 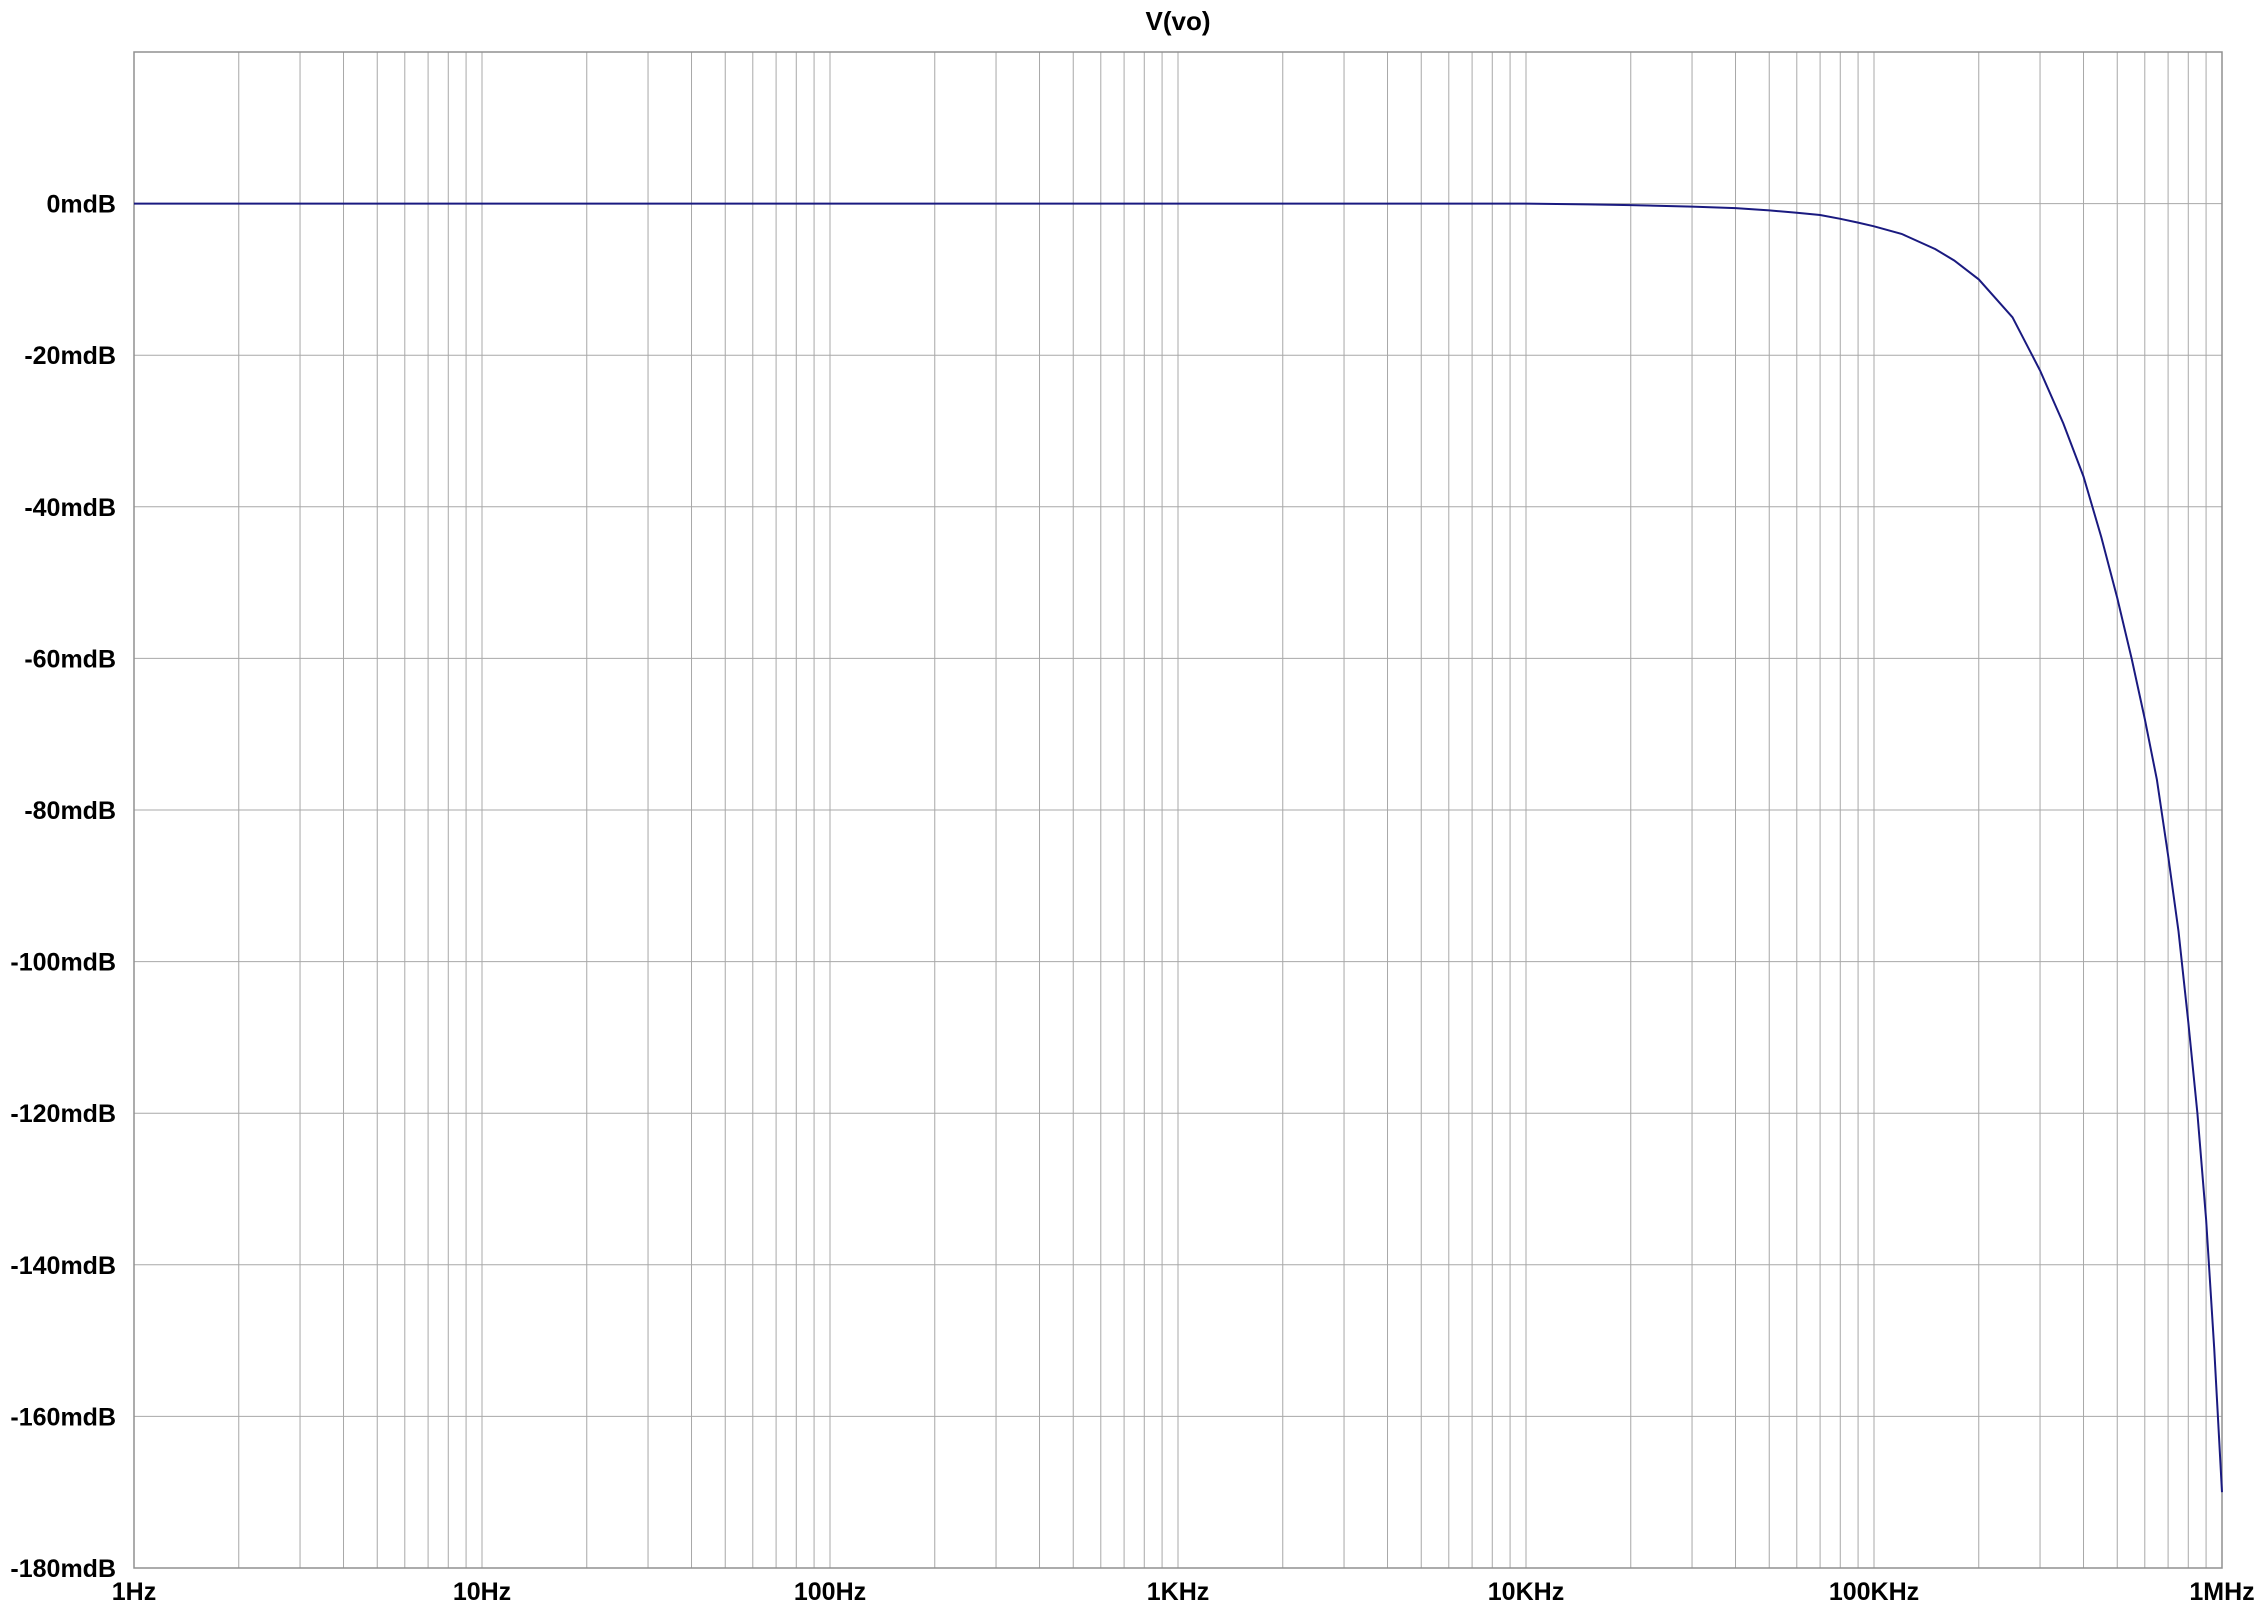 What do you see at coordinates (482, 1592) in the screenshot?
I see `x-tick-label: 10Hz` at bounding box center [482, 1592].